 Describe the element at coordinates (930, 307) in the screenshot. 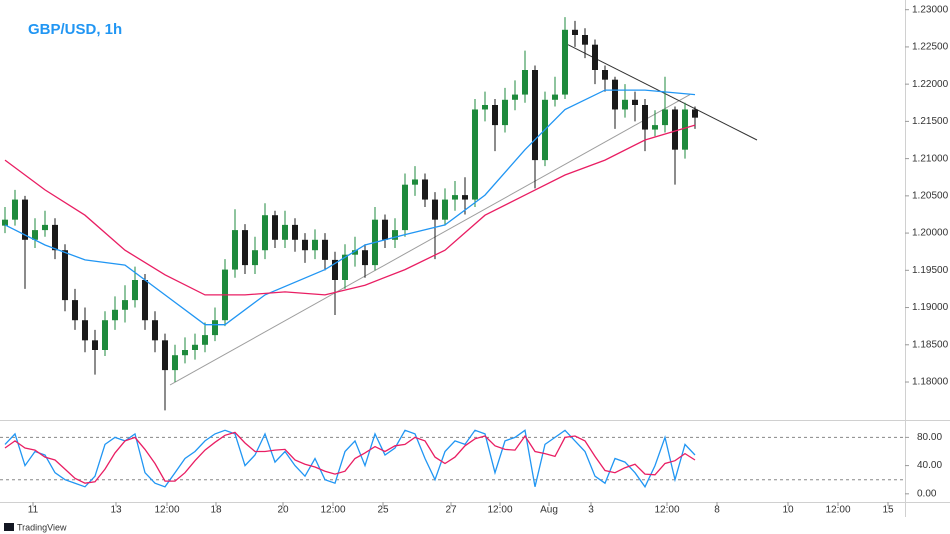

I see `y-tick-label: 1.19000` at that location.